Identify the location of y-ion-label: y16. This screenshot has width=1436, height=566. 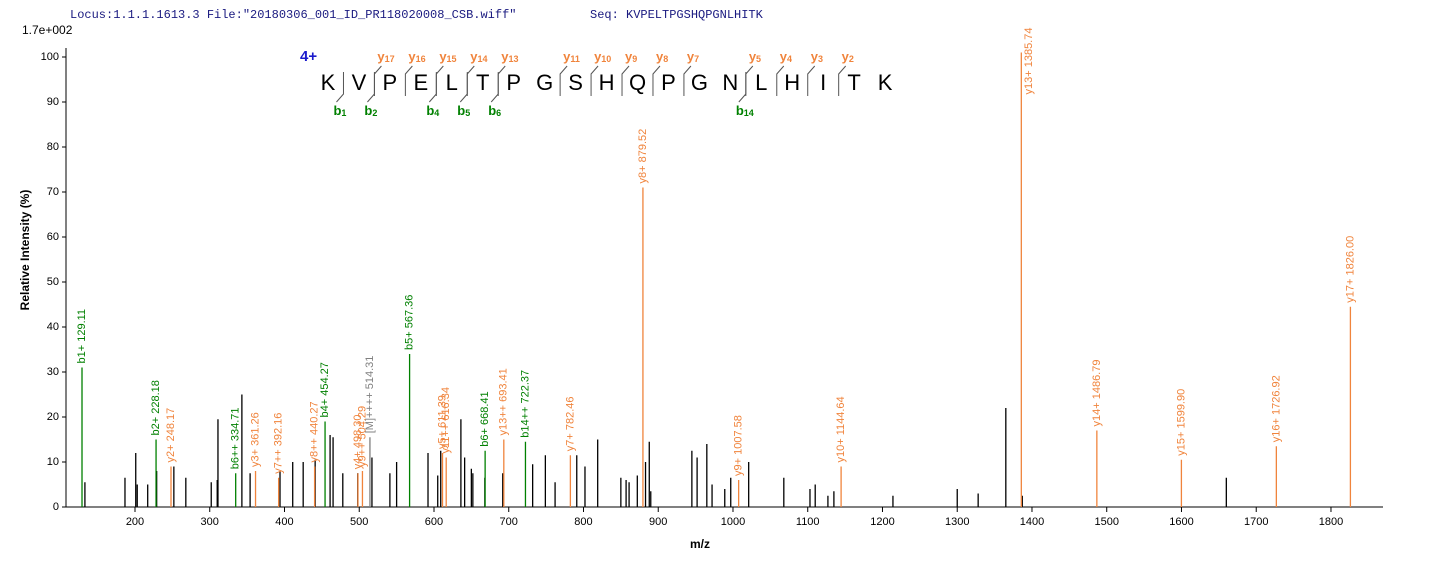
(416, 56).